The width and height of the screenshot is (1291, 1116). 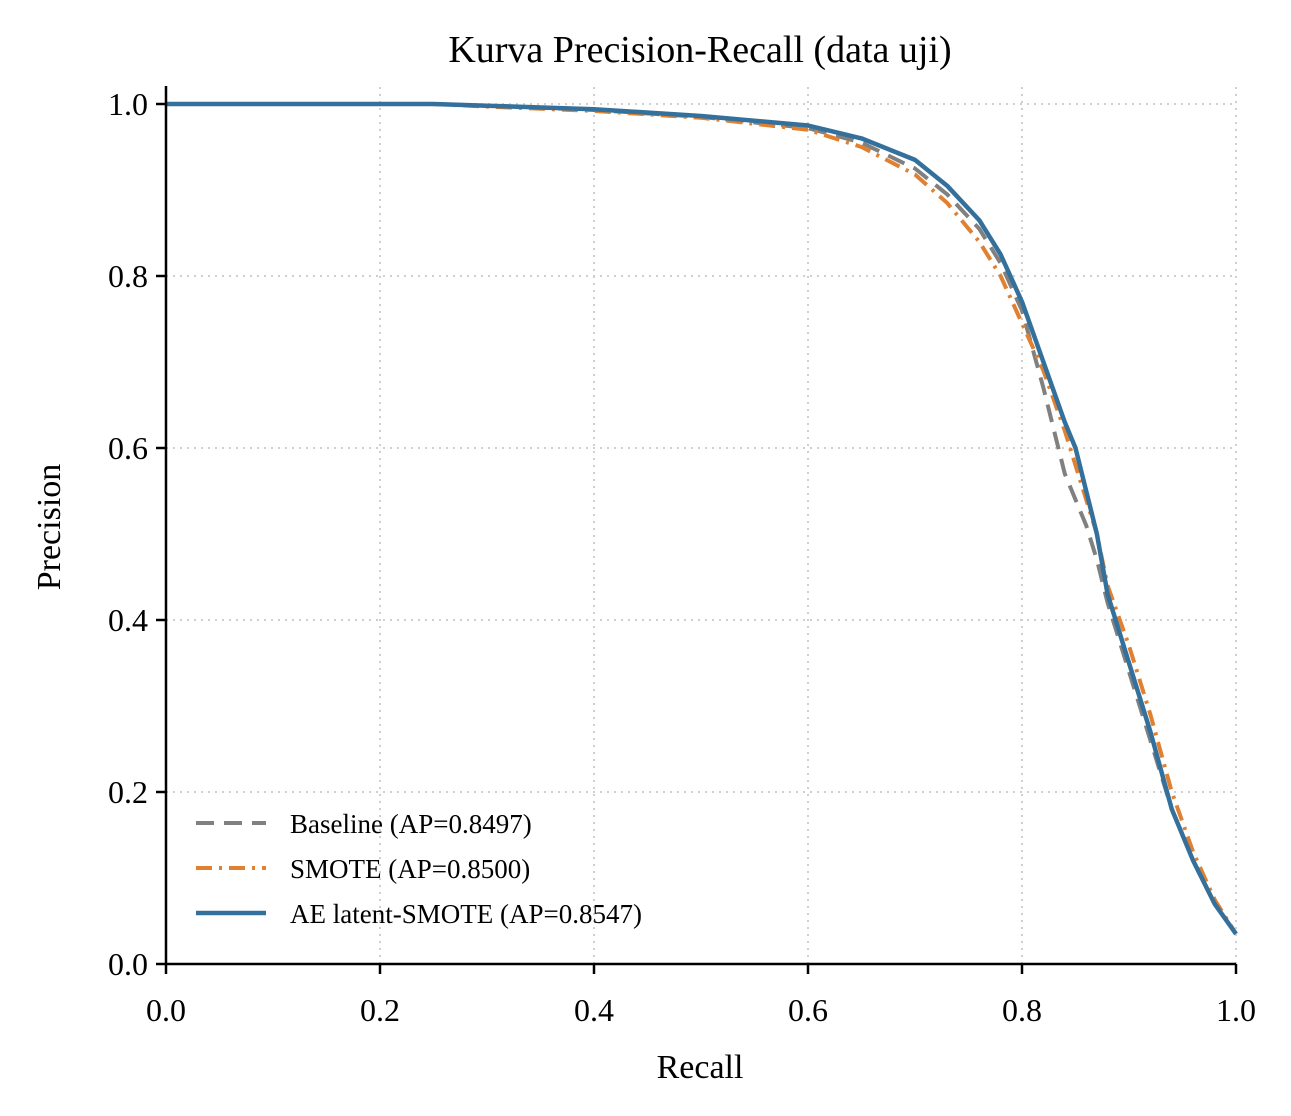 What do you see at coordinates (410, 869) in the screenshot?
I see `legend-label-1: SMOTE (AP=0.8500)` at bounding box center [410, 869].